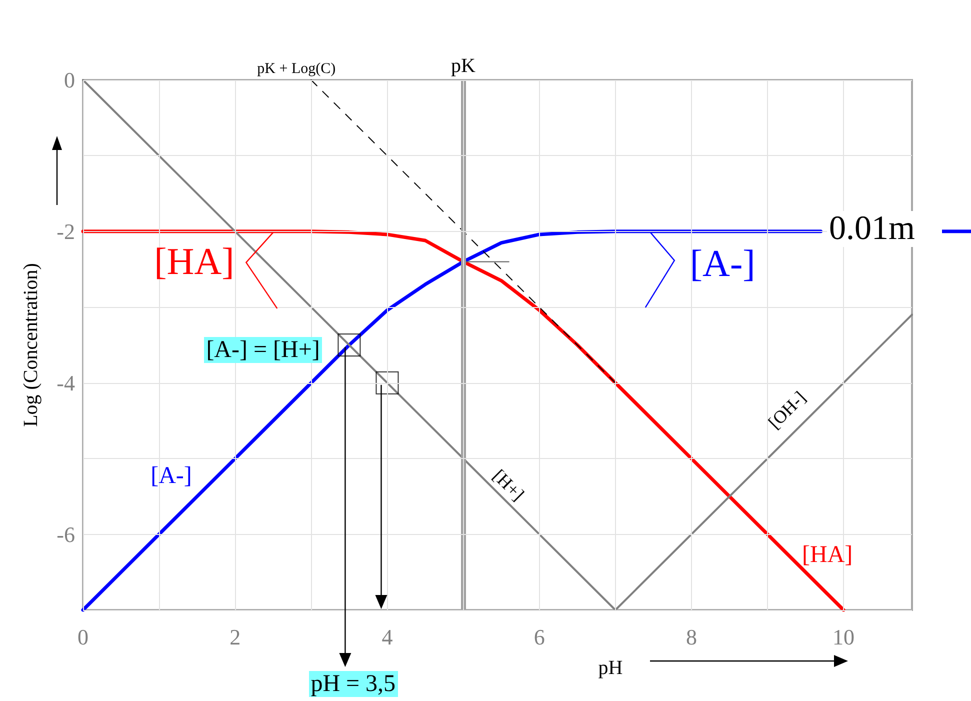 This screenshot has width=971, height=701. What do you see at coordinates (235, 637) in the screenshot?
I see `x-tick-label: 2` at bounding box center [235, 637].